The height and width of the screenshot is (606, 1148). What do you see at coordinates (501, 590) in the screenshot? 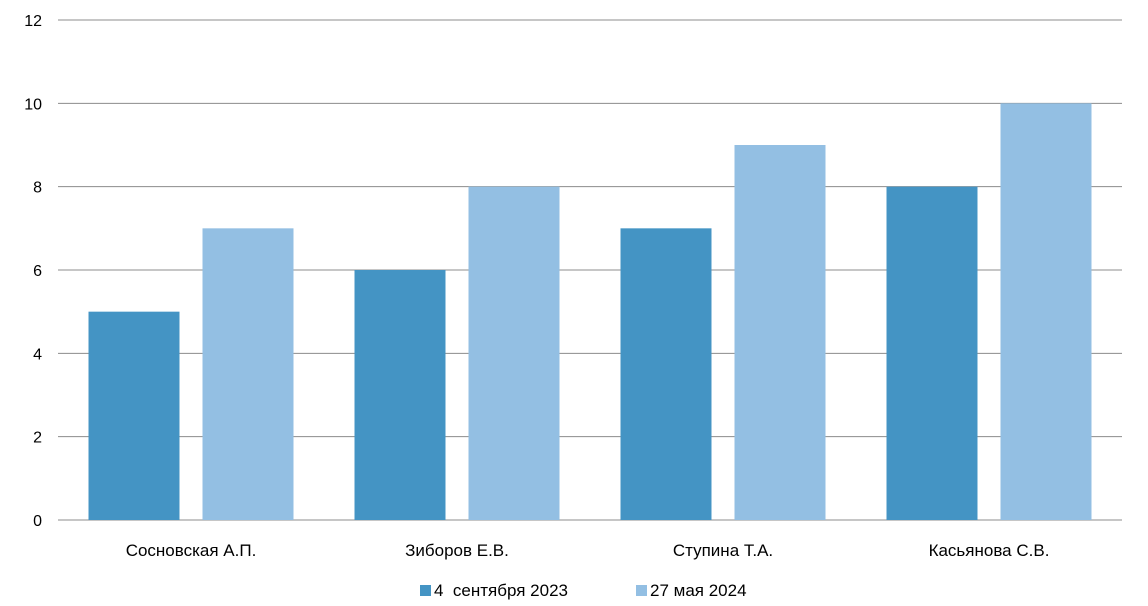
I see `legend-label: 4 сентября 2023` at bounding box center [501, 590].